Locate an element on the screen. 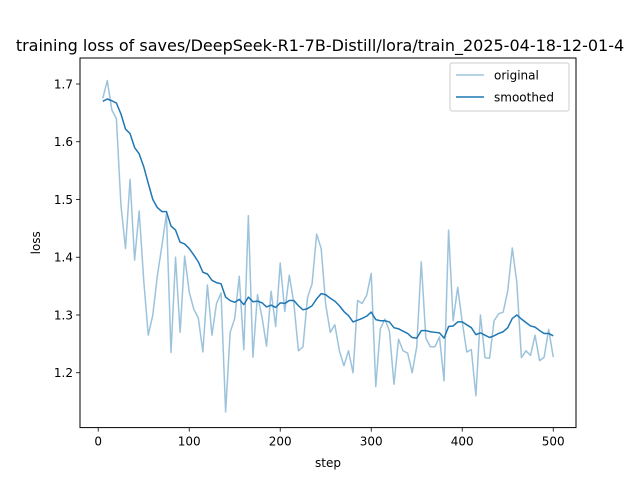 The image size is (640, 480). x-tick-label: 100 is located at coordinates (189, 442).